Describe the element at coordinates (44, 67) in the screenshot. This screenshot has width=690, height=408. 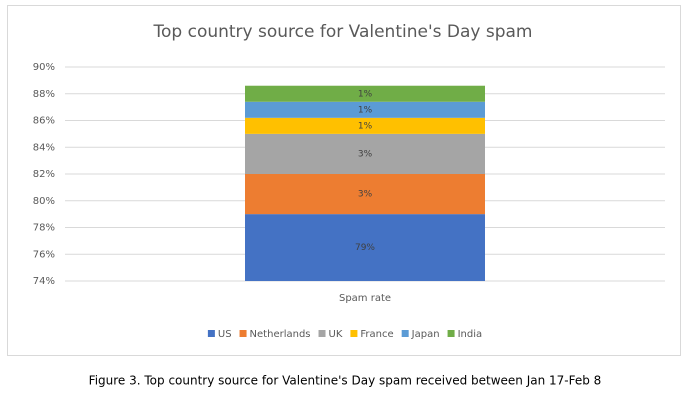
I see `y-tick-label: 90%` at that location.